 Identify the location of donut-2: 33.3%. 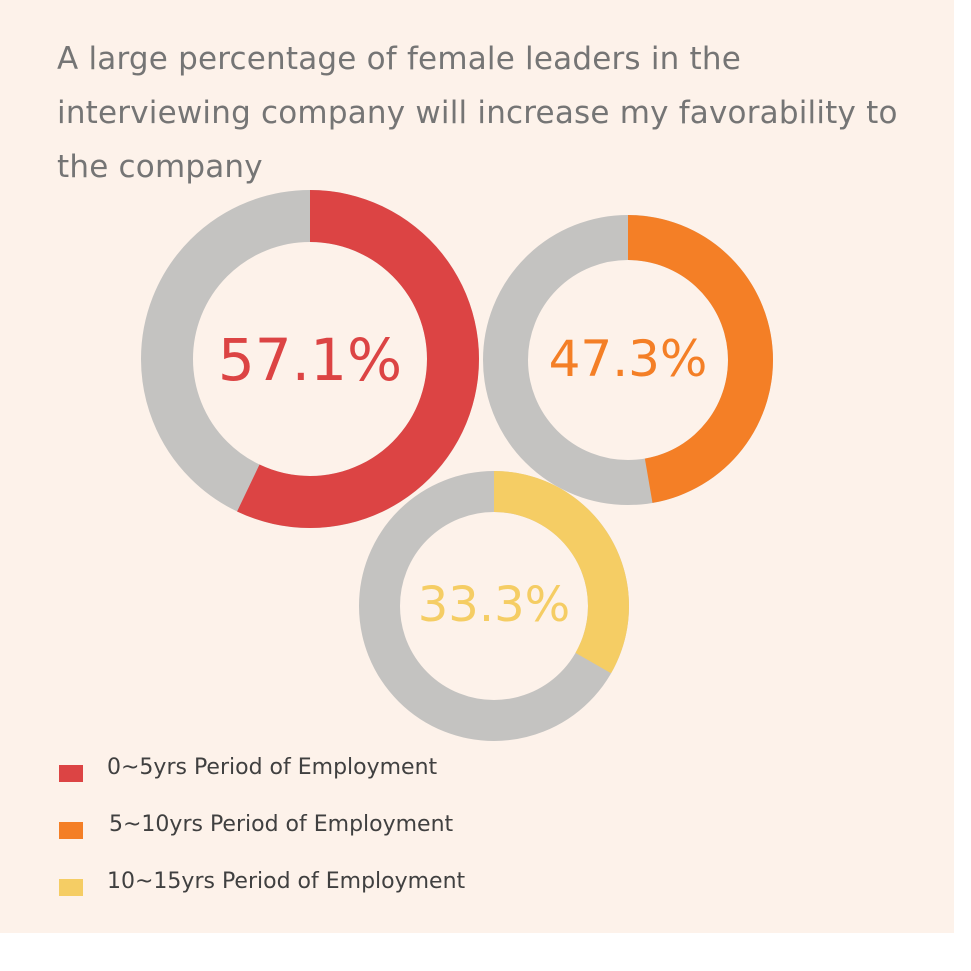
(494, 606).